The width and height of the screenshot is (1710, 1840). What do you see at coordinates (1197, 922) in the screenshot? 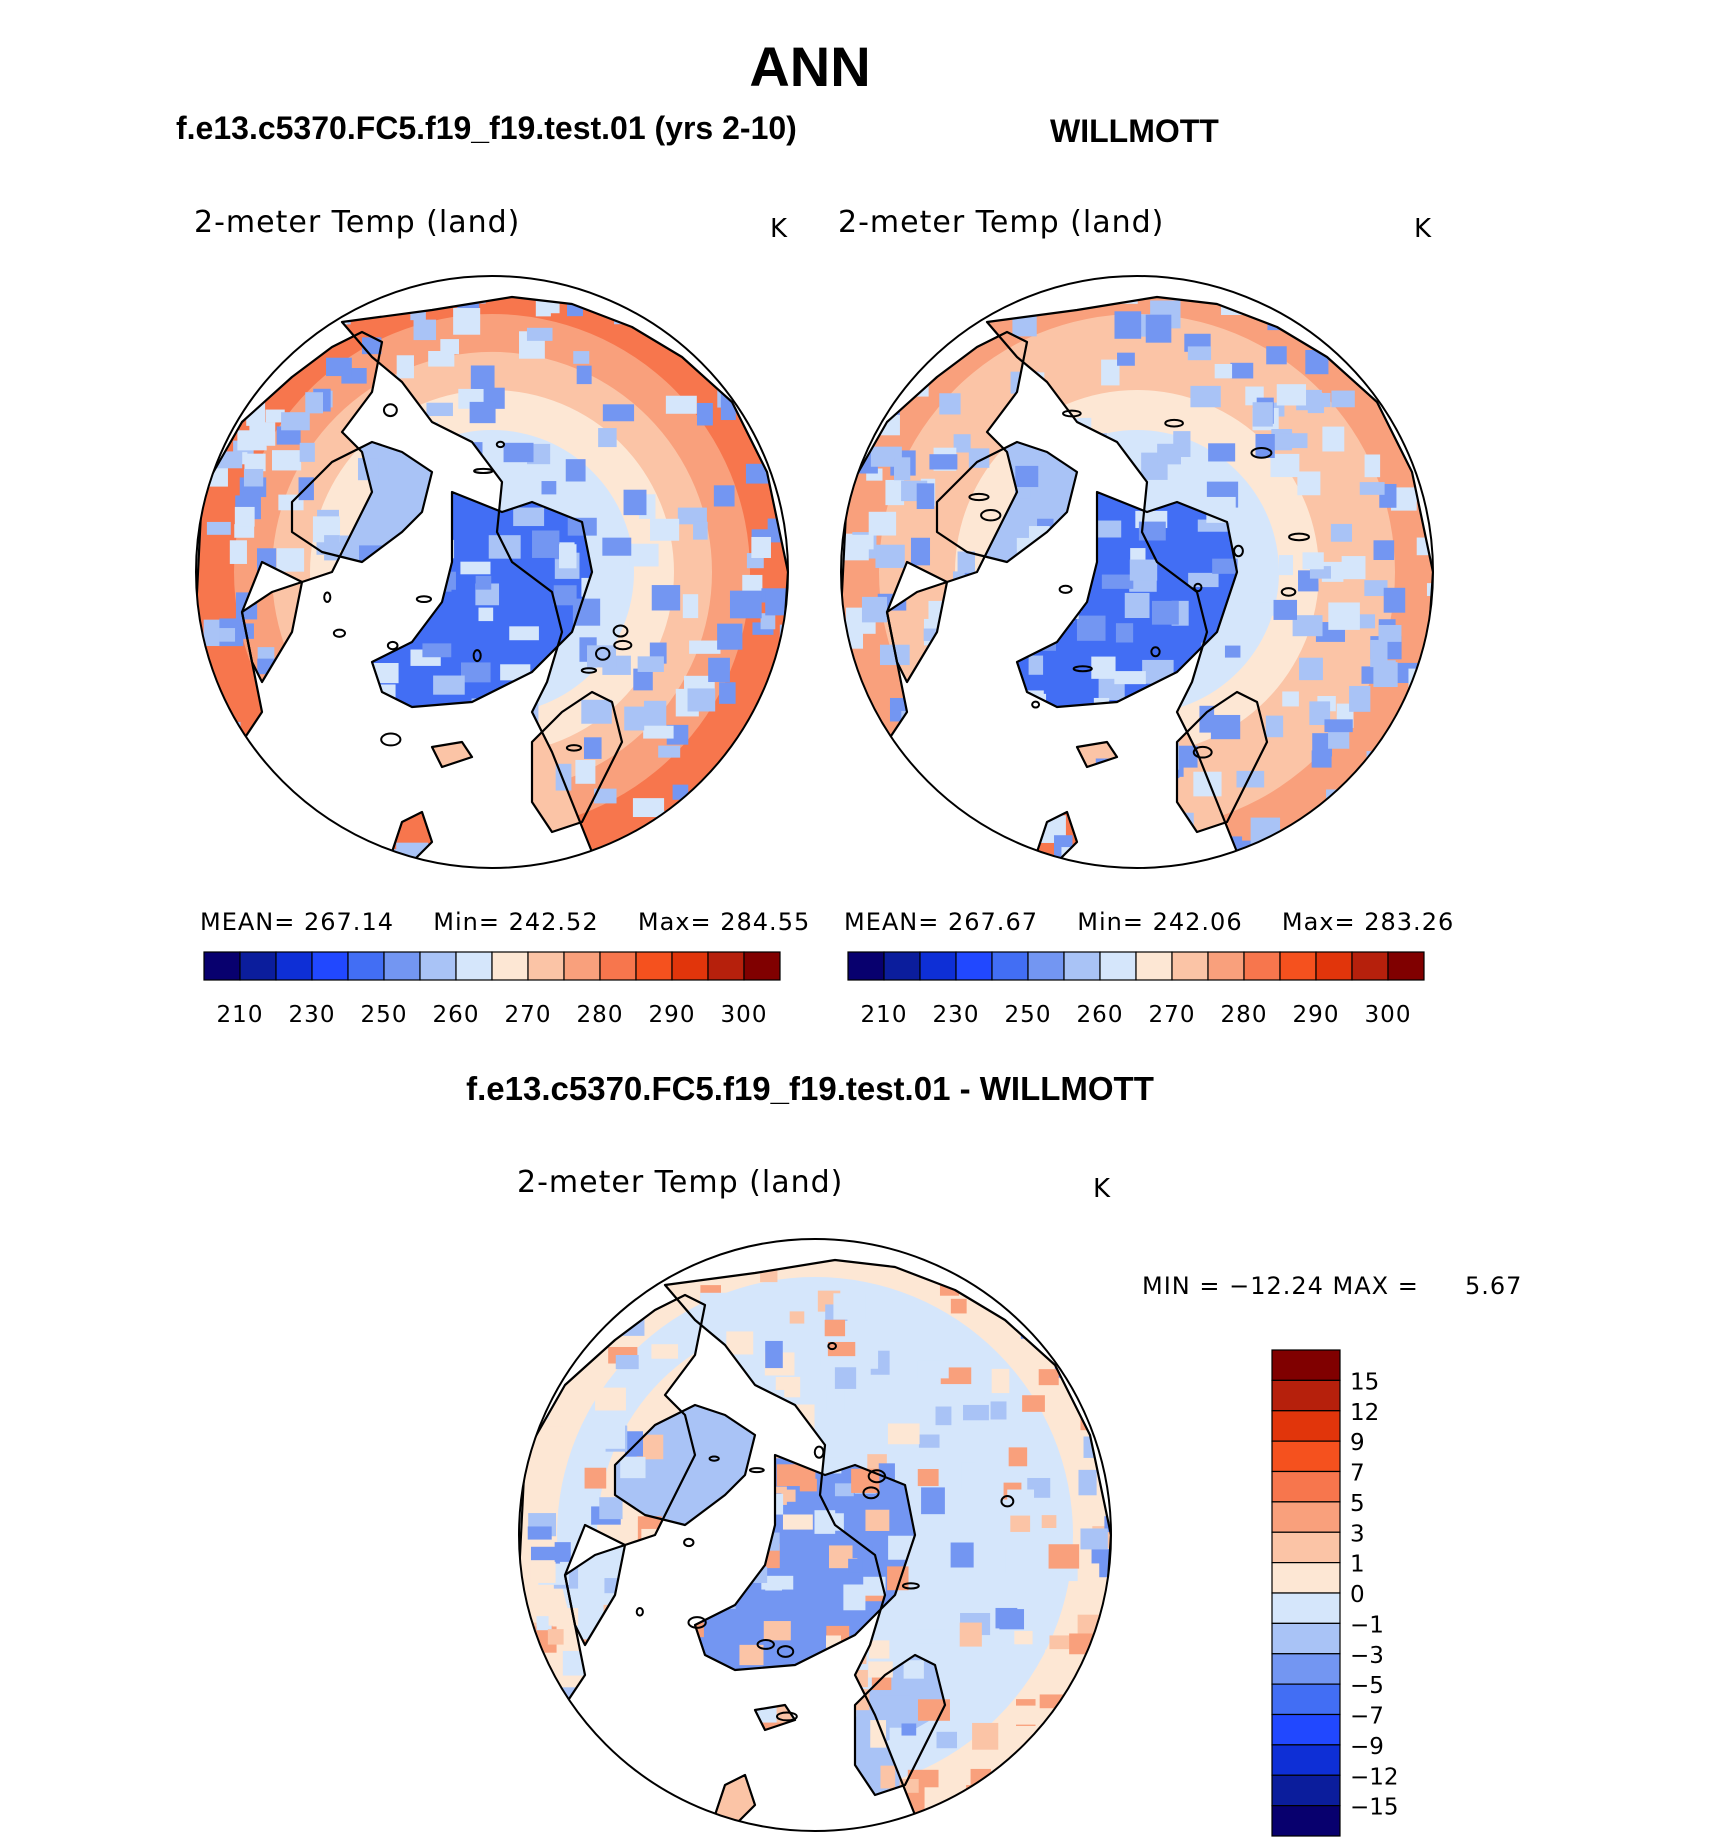
I see `obs-min-value: 242.06` at bounding box center [1197, 922].